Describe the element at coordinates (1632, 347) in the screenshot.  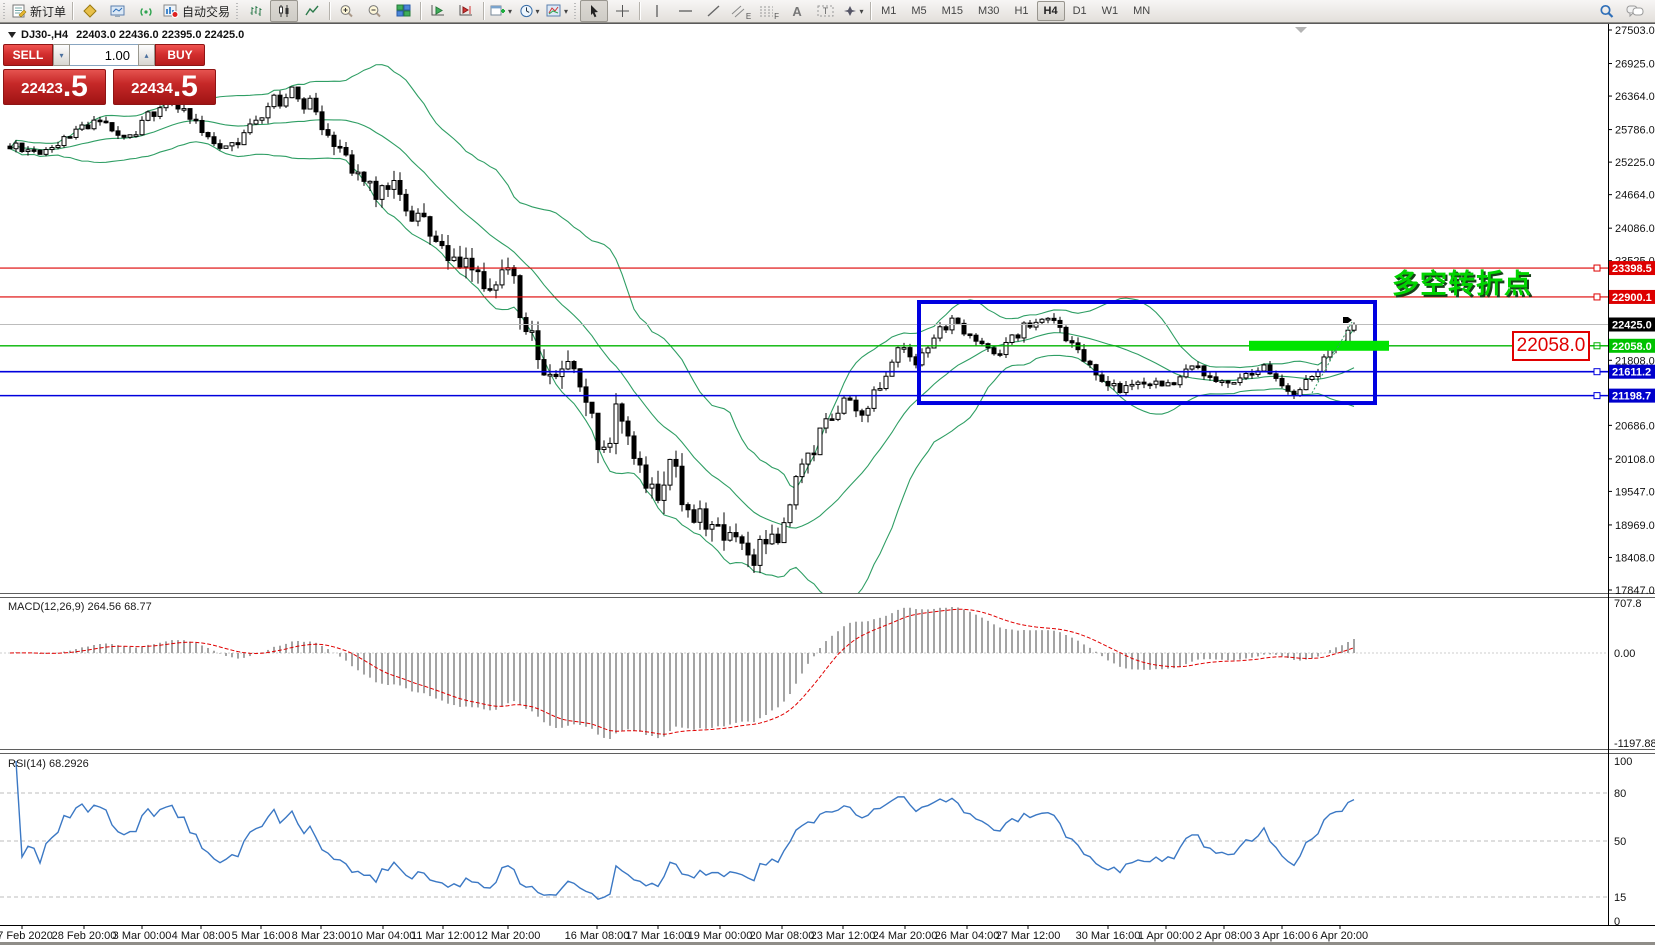
I see `price-line-label-text: 22058.0` at that location.